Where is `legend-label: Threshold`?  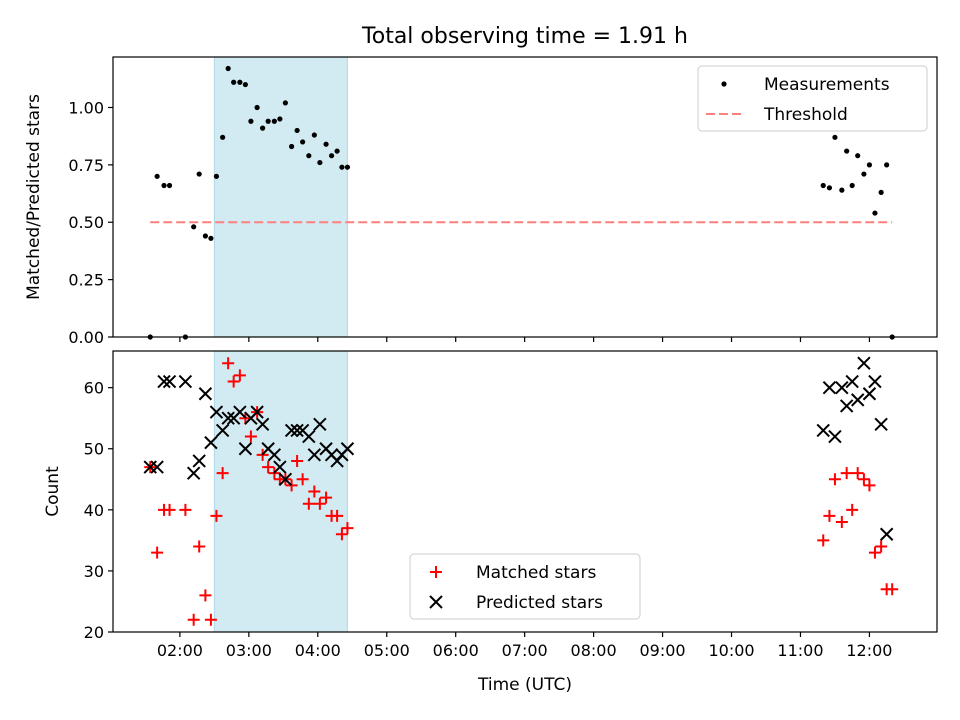 legend-label: Threshold is located at coordinates (805, 115).